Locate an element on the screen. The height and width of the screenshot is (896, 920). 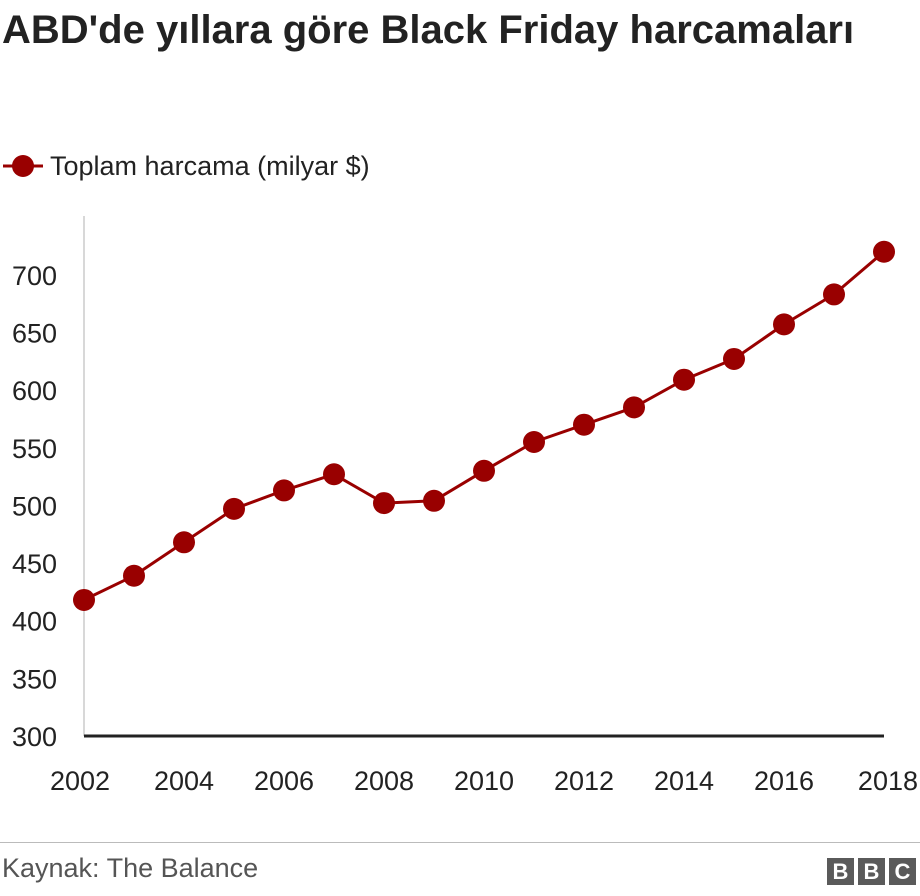
x-tick-label: 2006 is located at coordinates (284, 781).